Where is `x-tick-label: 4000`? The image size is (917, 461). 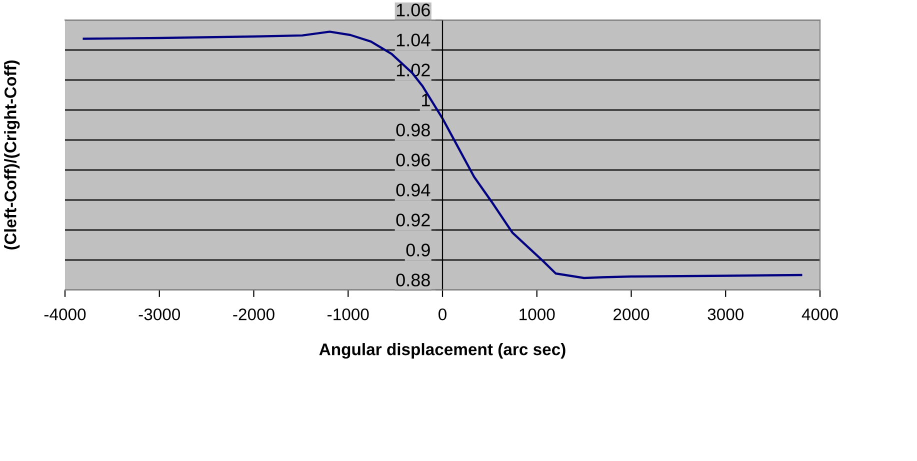 x-tick-label: 4000 is located at coordinates (820, 314).